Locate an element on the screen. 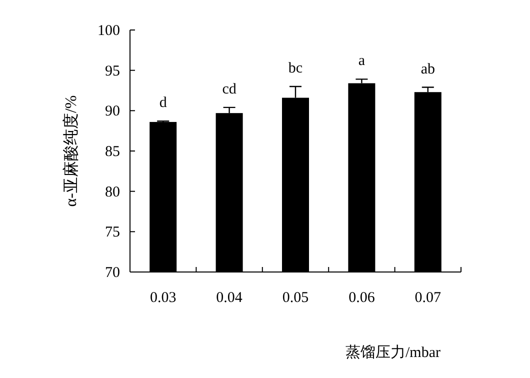 Image resolution: width=530 pixels, height=378 pixels. ylabel: α-亚麻酸纯度/% is located at coordinates (71, 151).